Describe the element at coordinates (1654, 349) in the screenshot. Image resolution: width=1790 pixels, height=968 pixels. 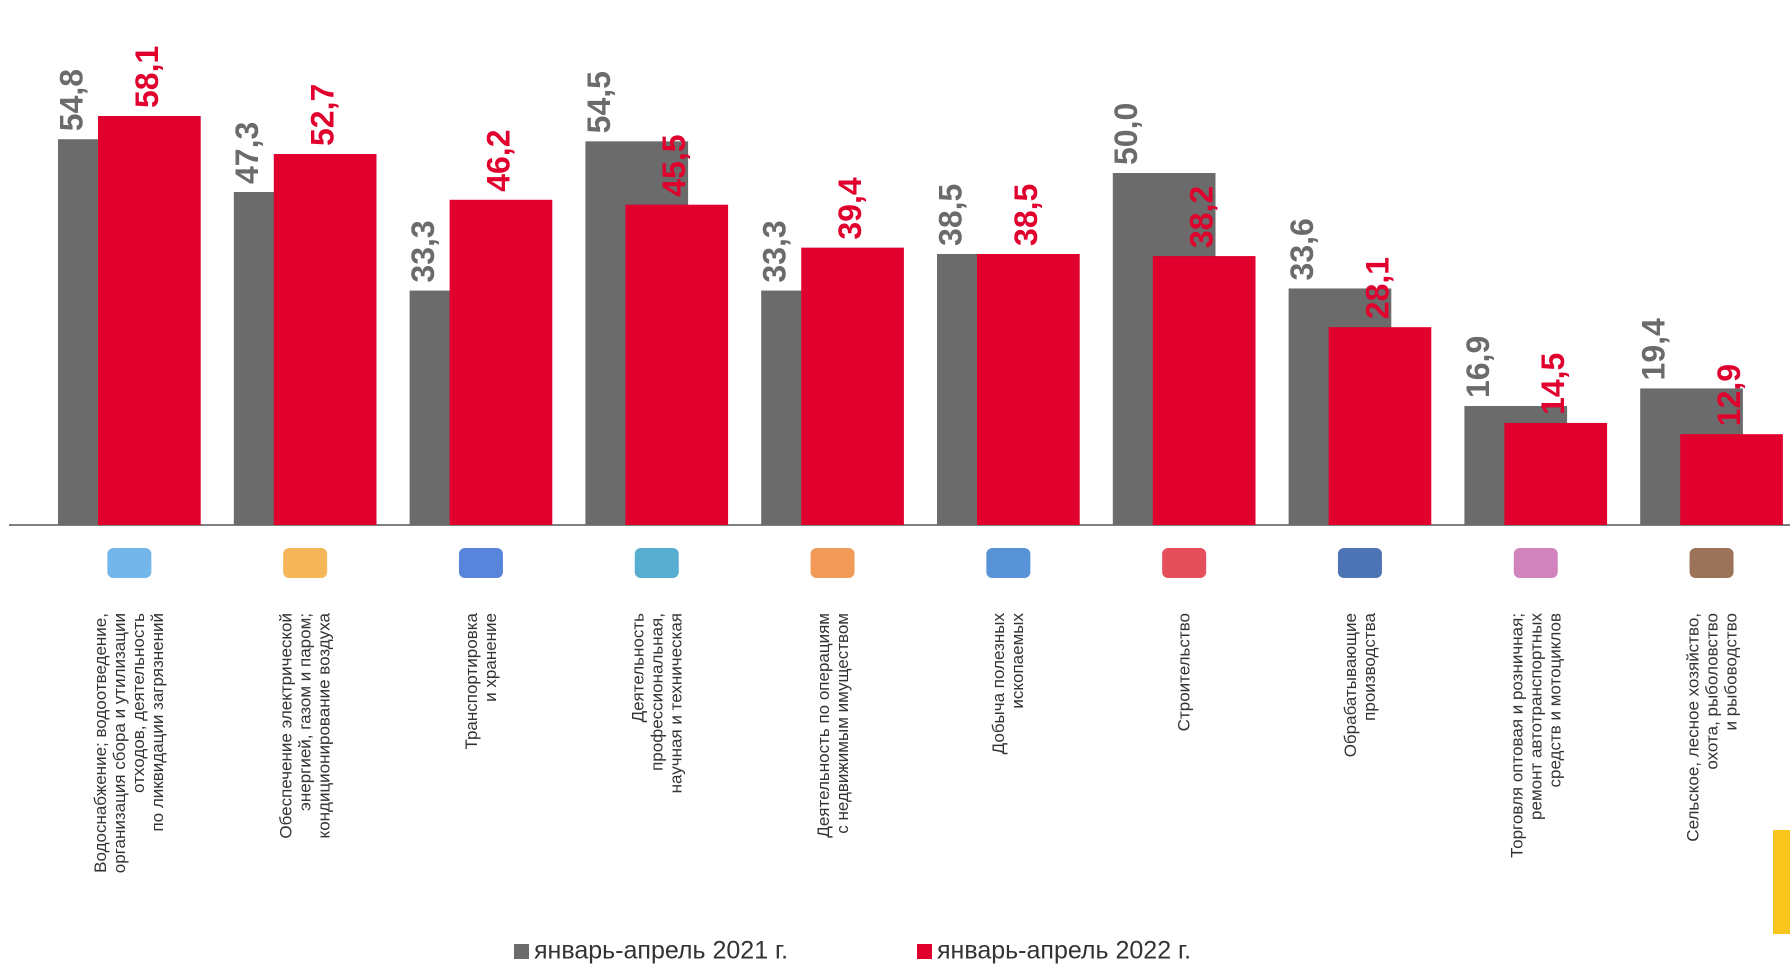
I see `value-label: 19,4` at that location.